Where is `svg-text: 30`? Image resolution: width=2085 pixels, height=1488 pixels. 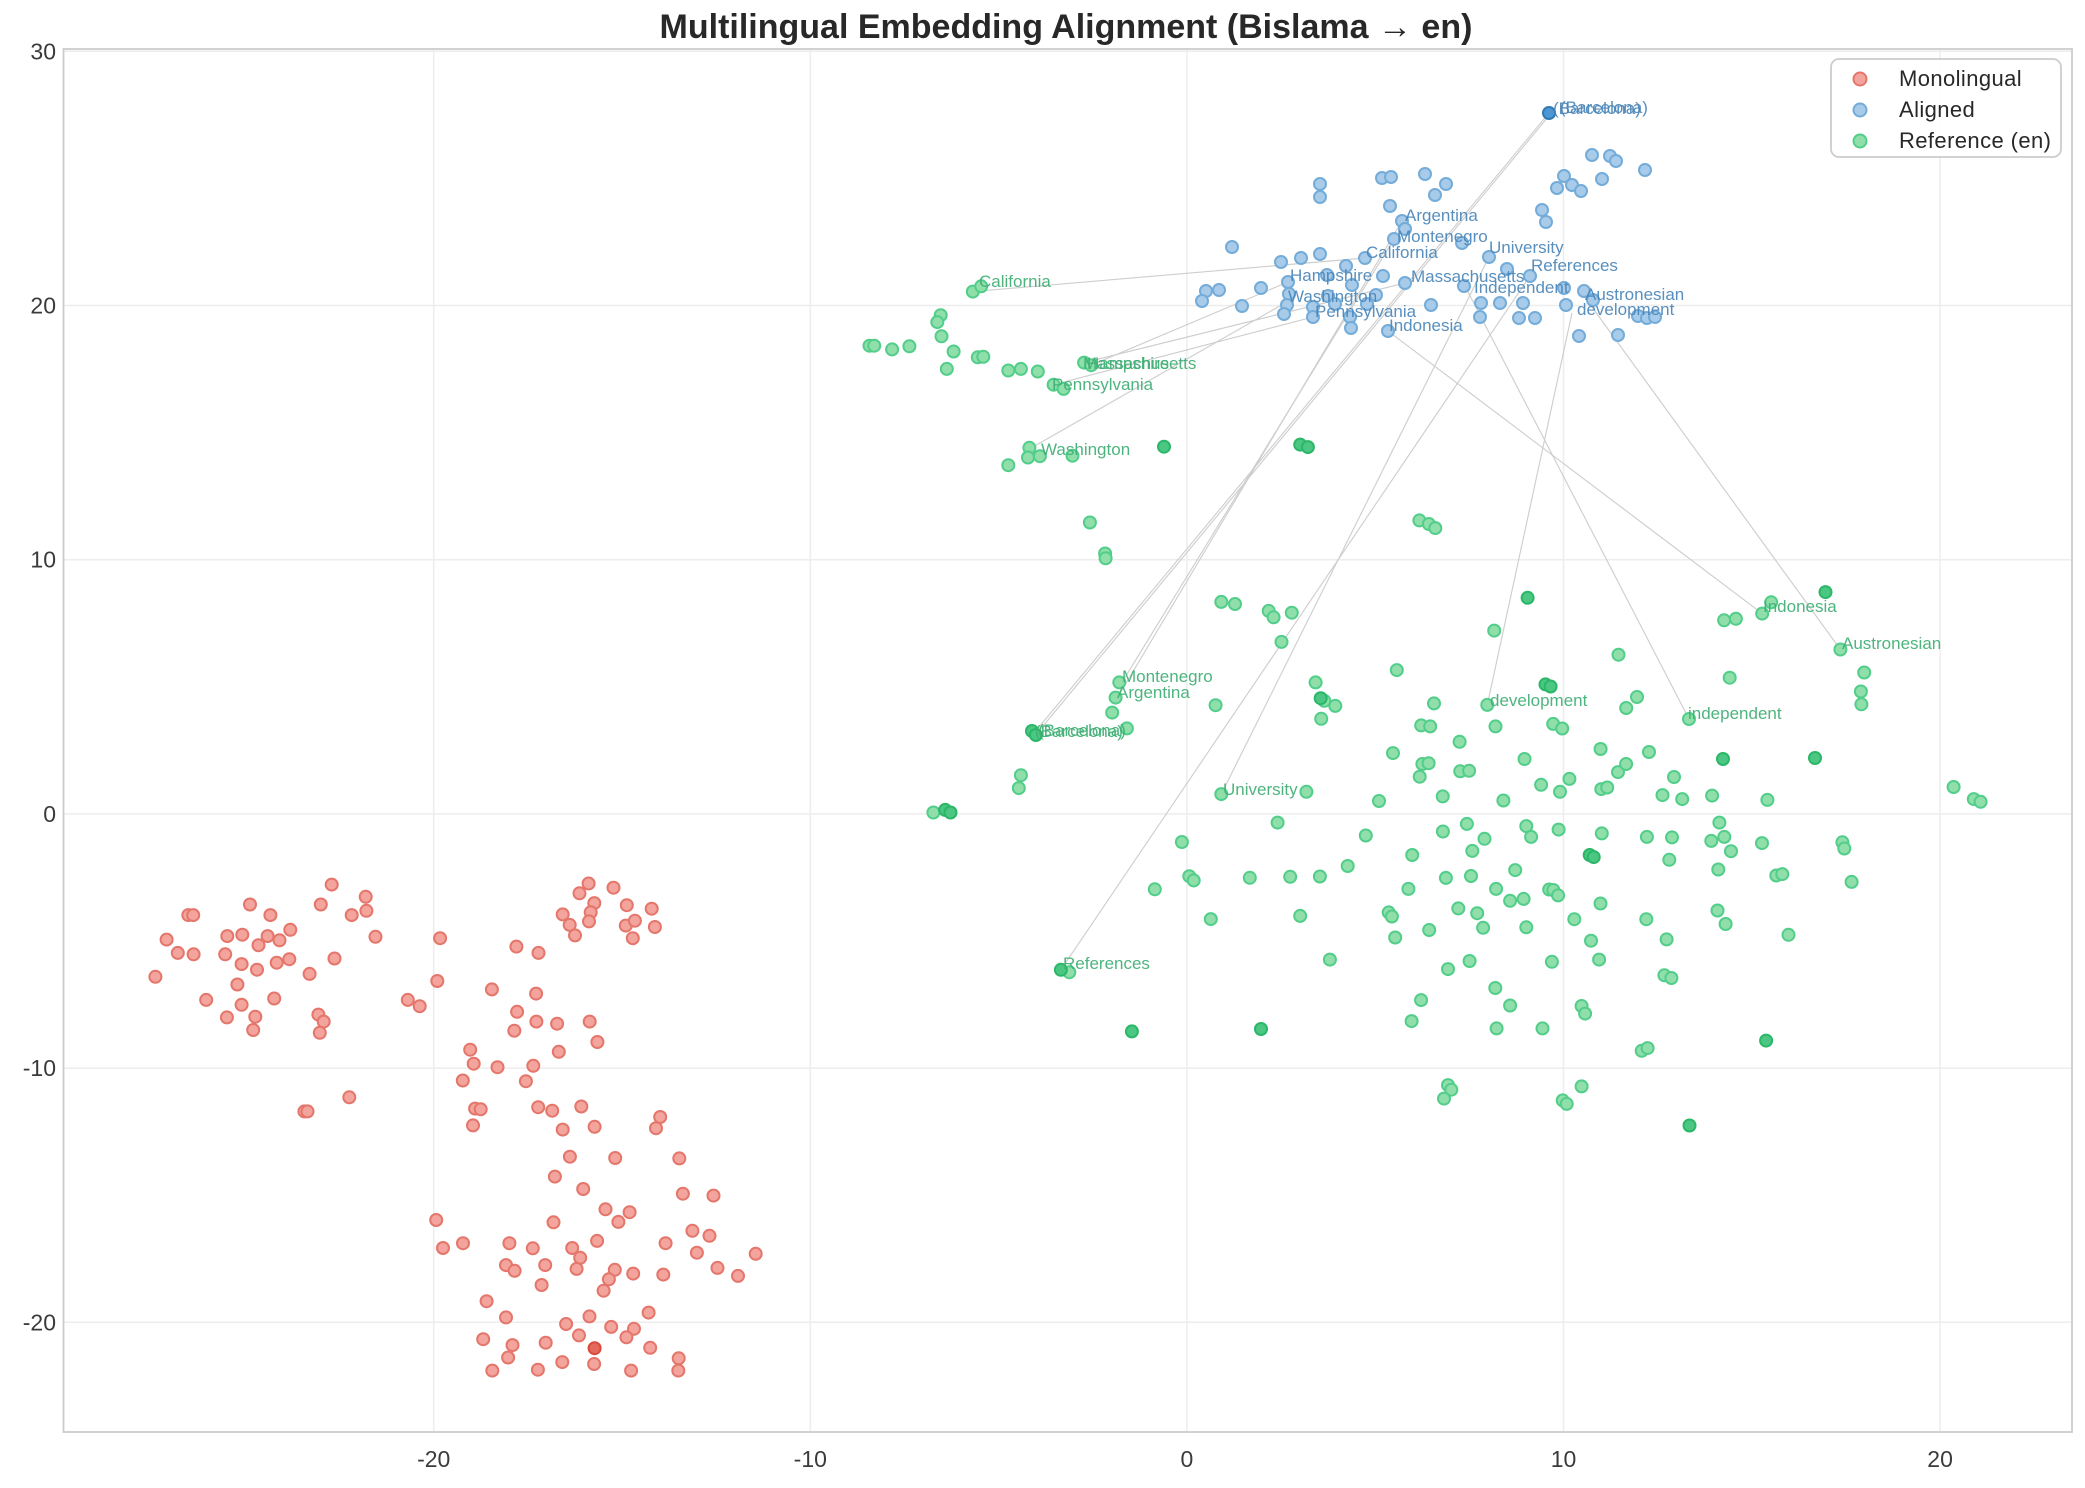
svg-text: 30 is located at coordinates (43, 51).